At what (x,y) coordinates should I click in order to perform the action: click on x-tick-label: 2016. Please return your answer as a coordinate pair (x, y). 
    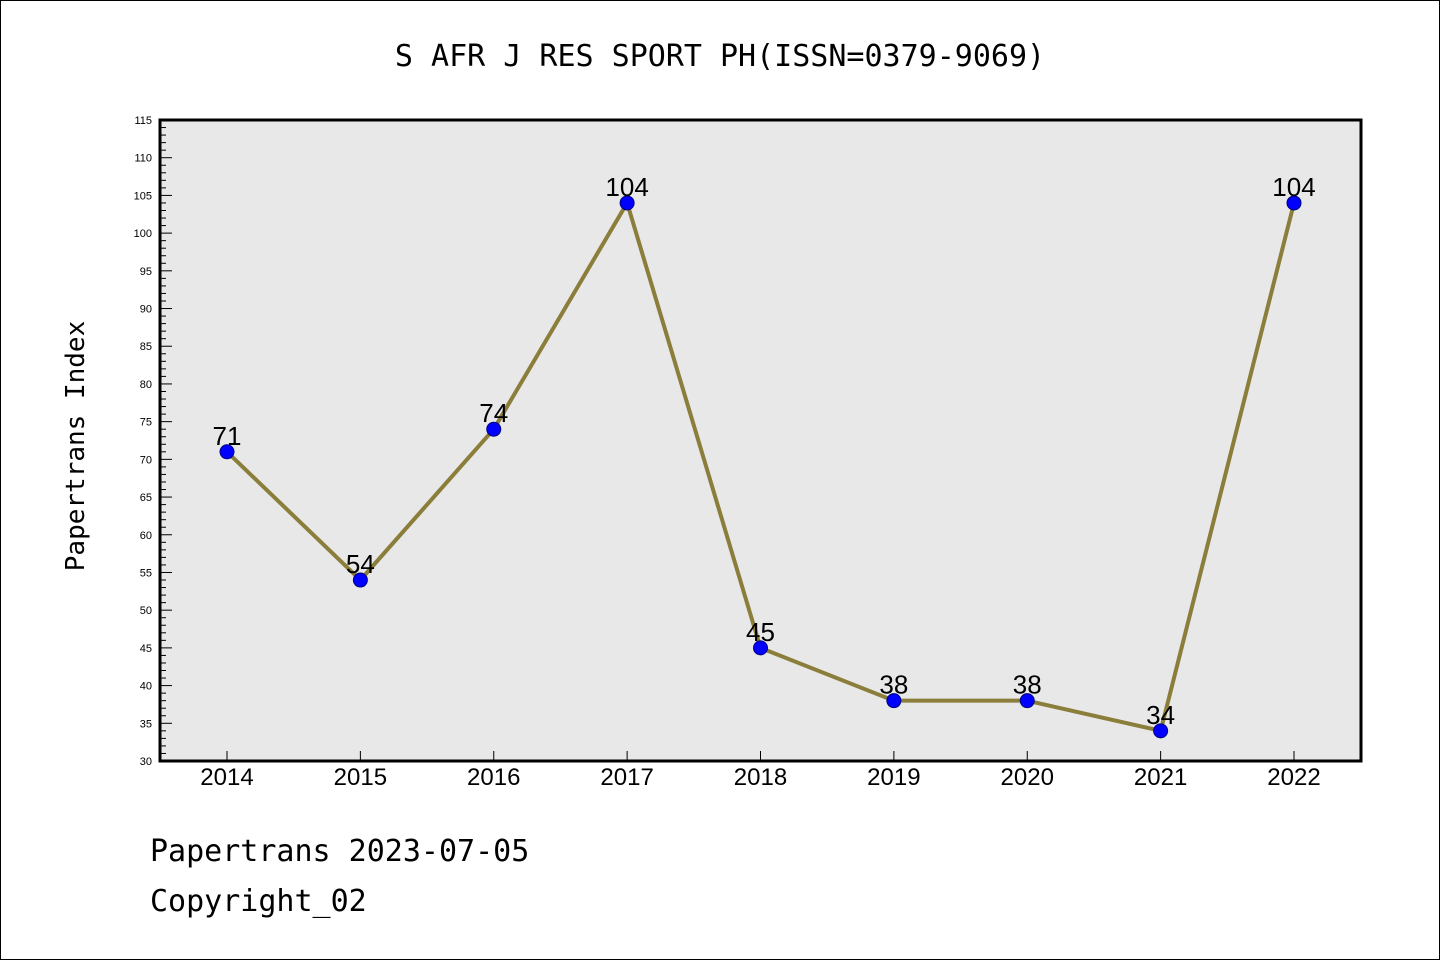
    Looking at the image, I should click on (493, 777).